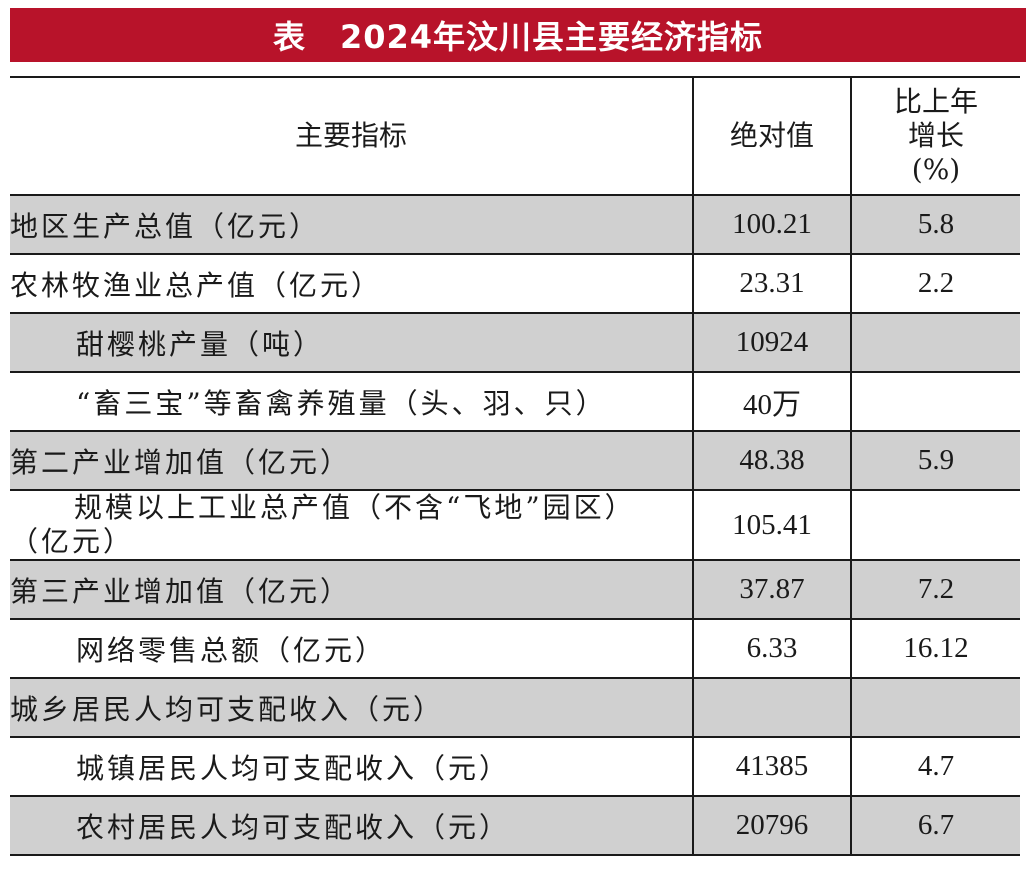 Image resolution: width=1034 pixels, height=886 pixels. What do you see at coordinates (351, 283) in the screenshot?
I see `row-label: 农林牧渔业总产值（亿元）` at bounding box center [351, 283].